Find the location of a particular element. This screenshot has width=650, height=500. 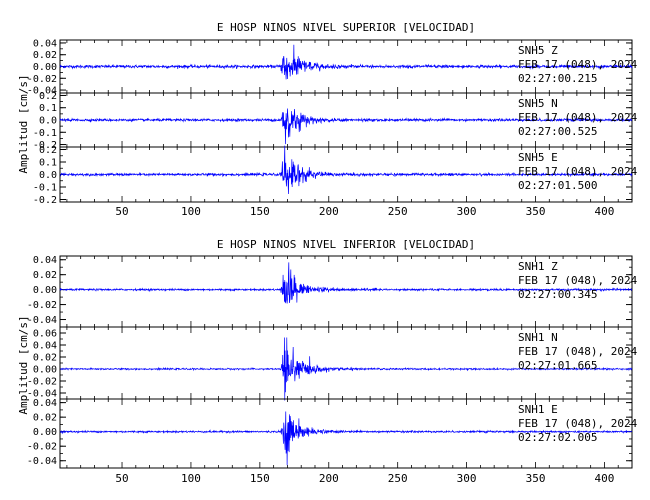

chart-title: E HOSP NINOS NIVEL INFERIOR [VELOCIDAD] is located at coordinates (346, 244).